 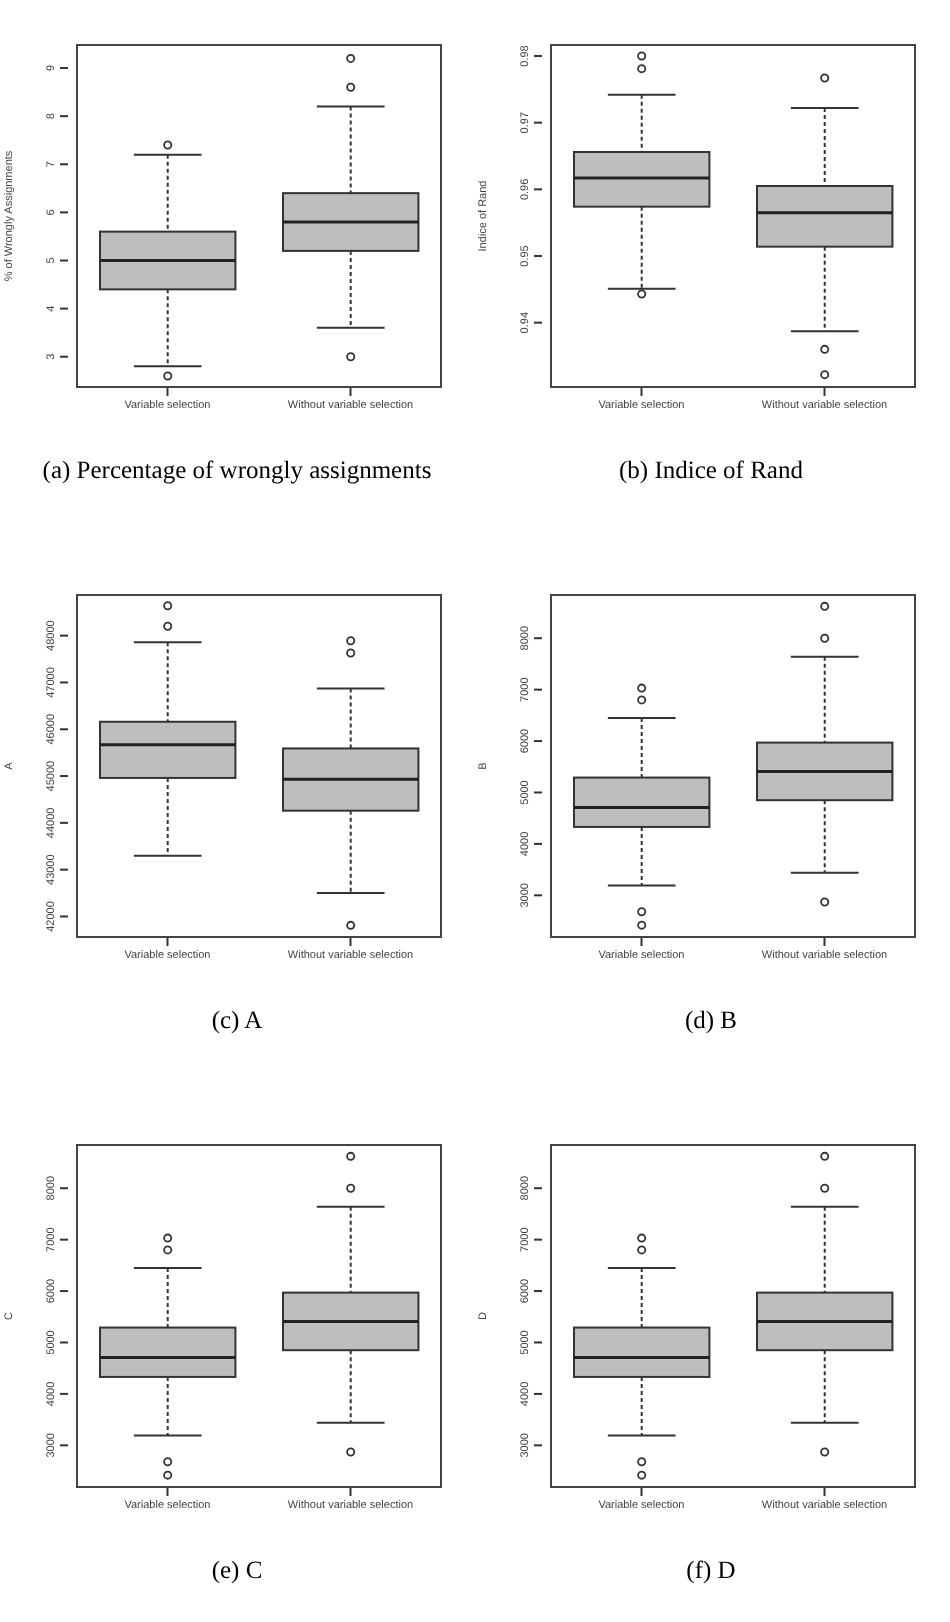 I want to click on text: (c) A, so click(x=237, y=1021).